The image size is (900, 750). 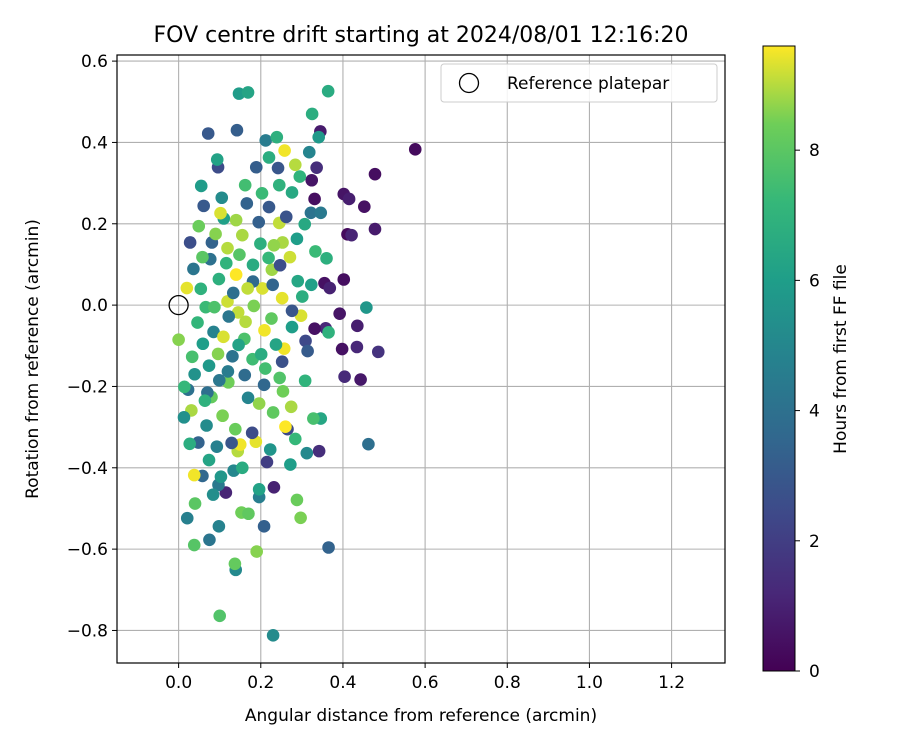 I want to click on colorbar: 0 2 4 6 8 Hours from first FF file, so click(x=806, y=363).